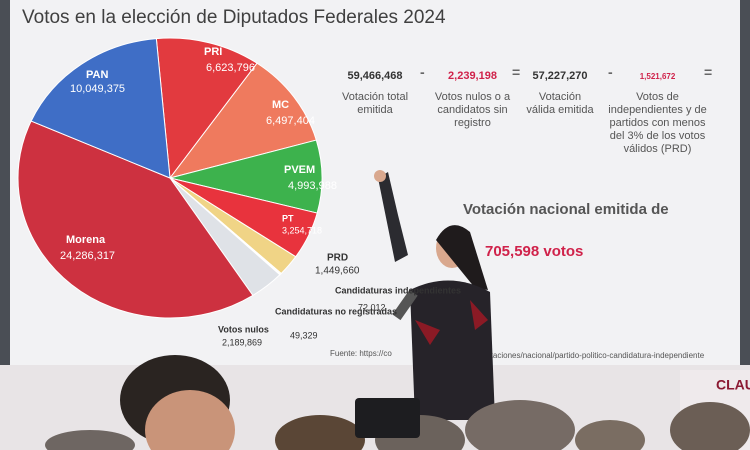 This screenshot has width=750, height=450. Describe the element at coordinates (337, 271) in the screenshot. I see `slice-value: 1,449,660` at that location.